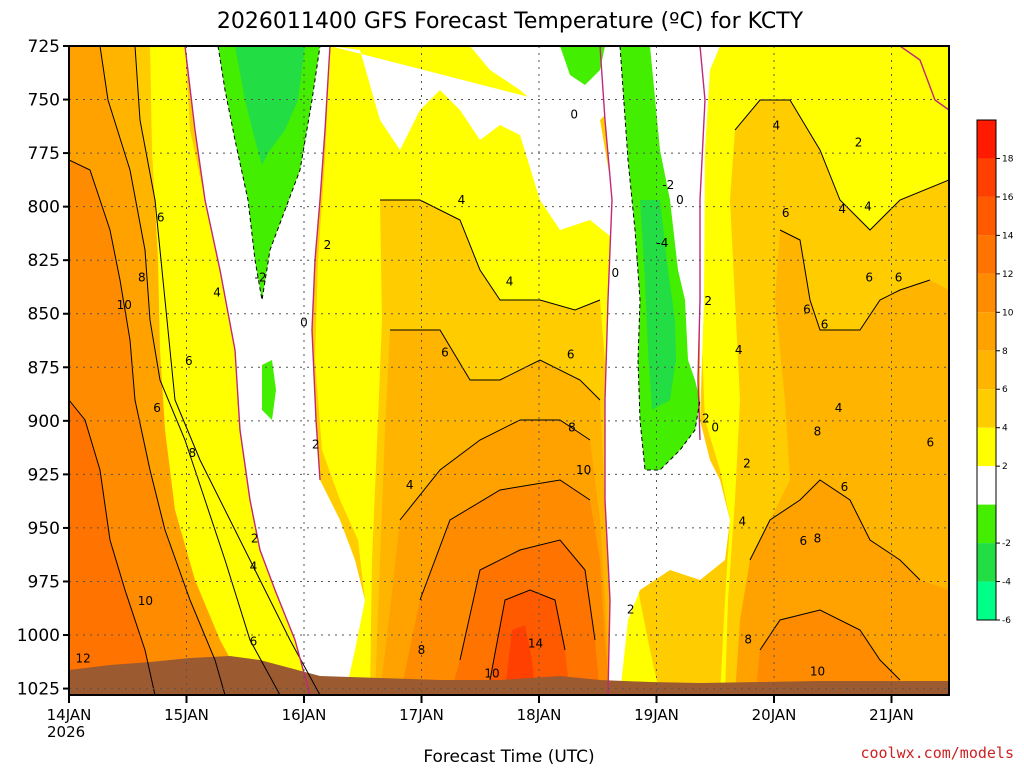 The height and width of the screenshot is (768, 1024). I want to click on colorbar-label: 4, so click(1005, 429).